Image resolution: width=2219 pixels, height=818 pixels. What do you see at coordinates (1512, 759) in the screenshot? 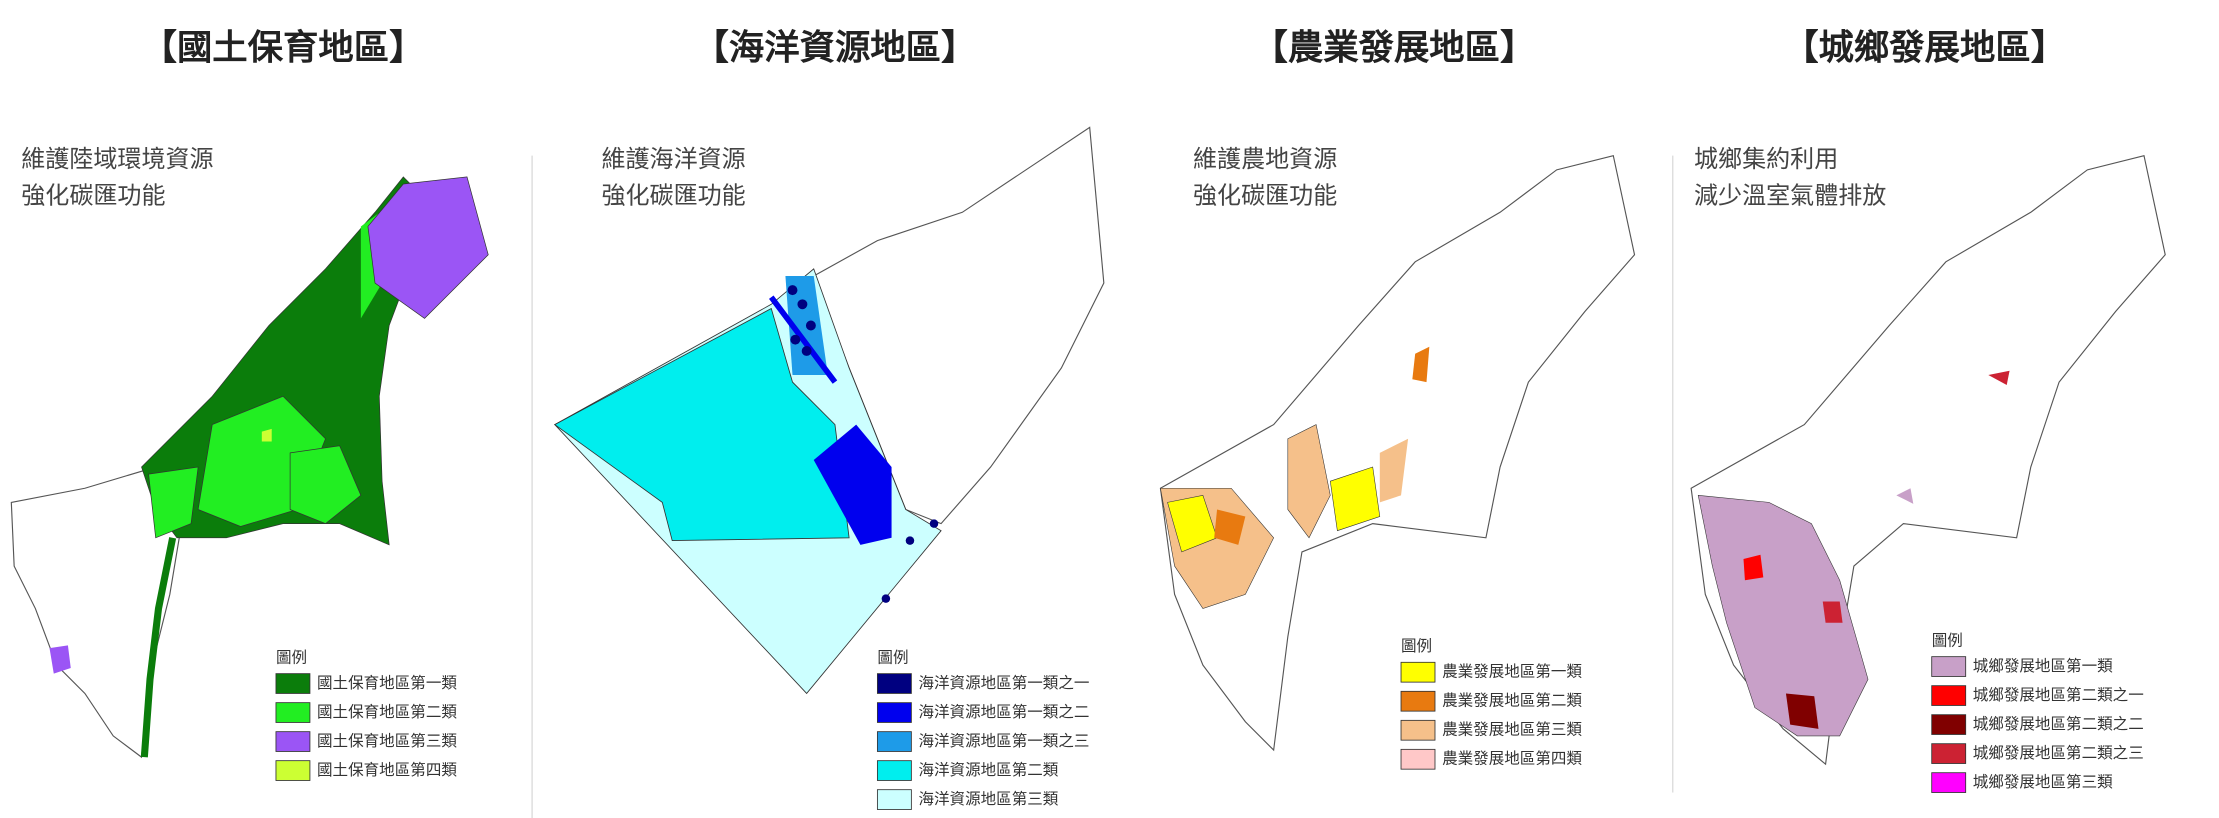
I see `legend-label: 農業發展地區第四類` at bounding box center [1512, 759].